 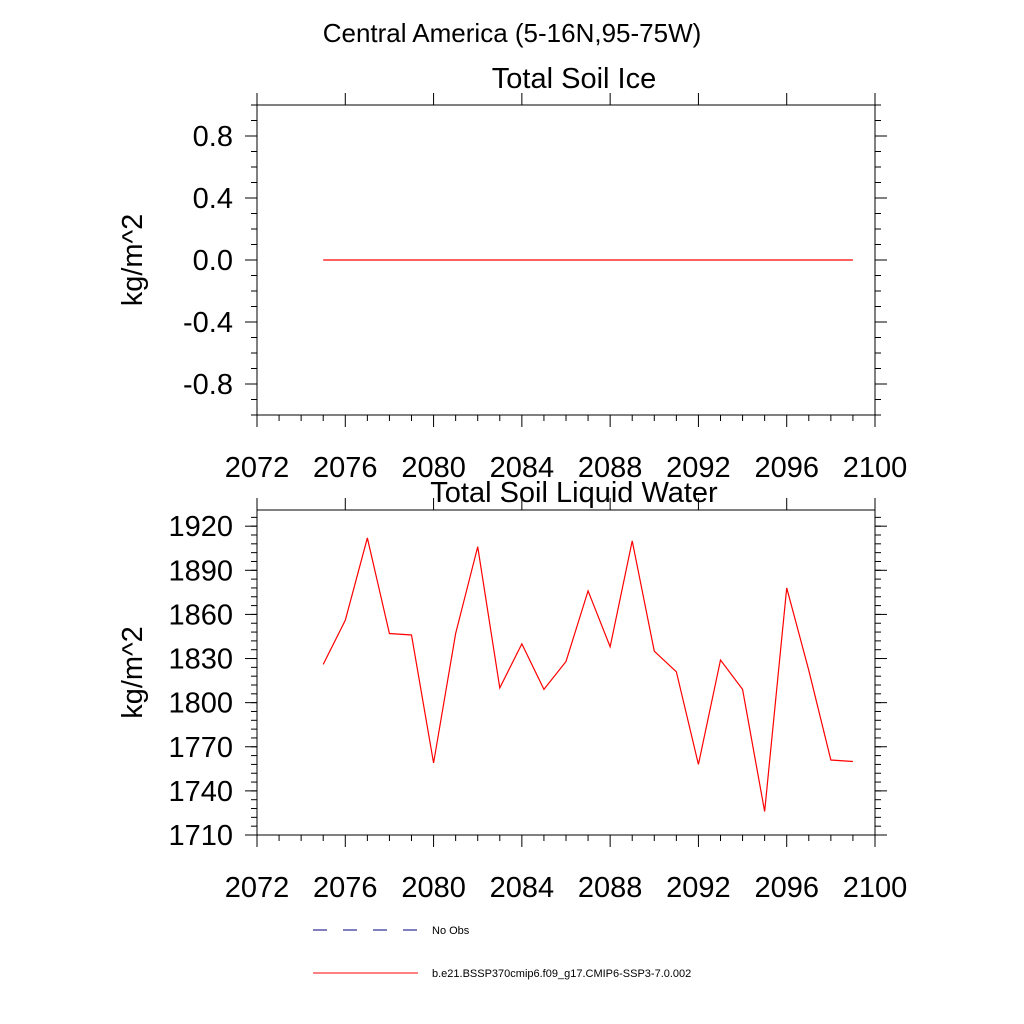 I want to click on y-tick-label-0-0: 0.0, so click(x=213, y=261).